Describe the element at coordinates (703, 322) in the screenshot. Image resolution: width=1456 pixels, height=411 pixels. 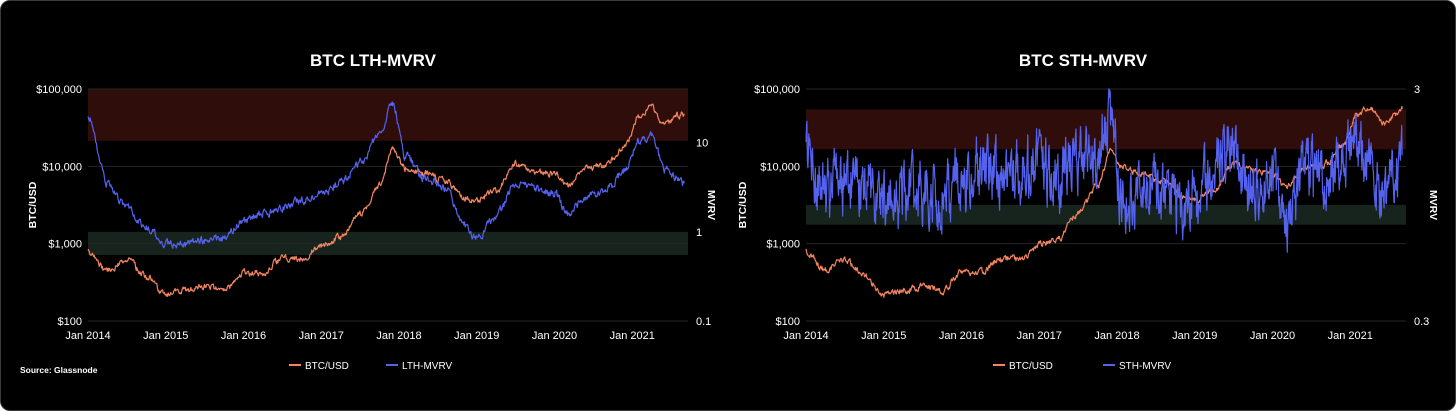
I see `y-tick-right: 0.1` at that location.